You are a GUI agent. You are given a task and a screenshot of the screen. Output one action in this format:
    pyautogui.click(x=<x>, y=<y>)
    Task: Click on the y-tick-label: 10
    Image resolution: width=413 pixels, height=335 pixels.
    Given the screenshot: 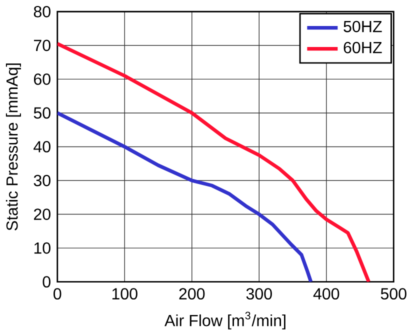 What is the action you would take?
    pyautogui.click(x=42, y=248)
    